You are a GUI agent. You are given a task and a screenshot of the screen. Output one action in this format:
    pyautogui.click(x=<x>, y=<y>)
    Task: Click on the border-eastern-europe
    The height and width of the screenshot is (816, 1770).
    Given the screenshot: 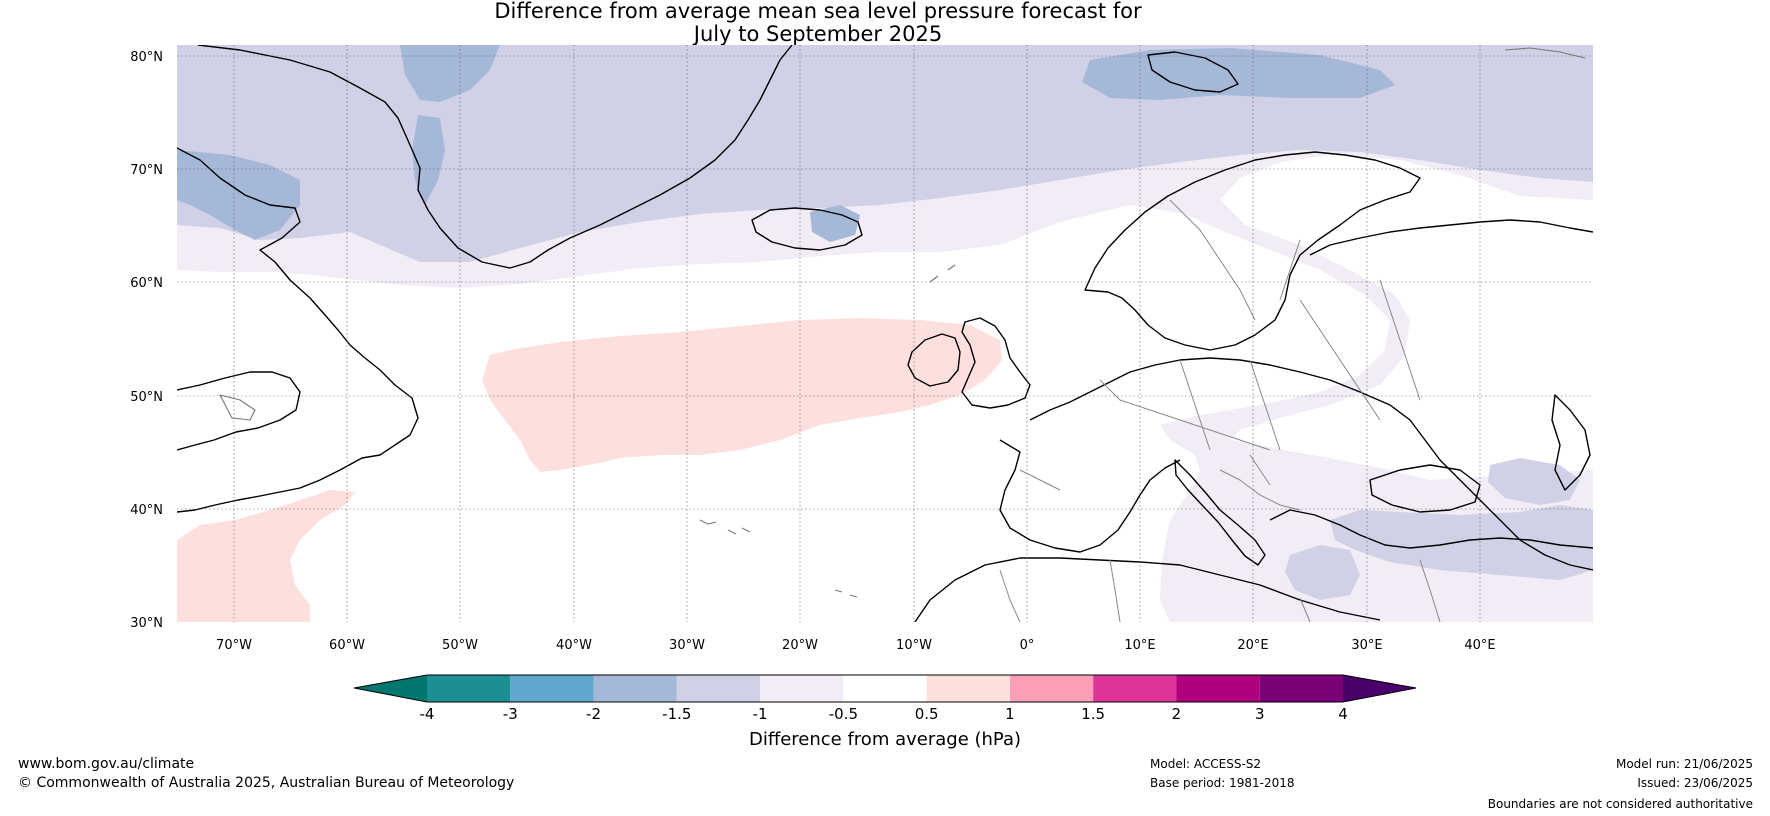 What is the action you would take?
    pyautogui.click(x=1360, y=350)
    